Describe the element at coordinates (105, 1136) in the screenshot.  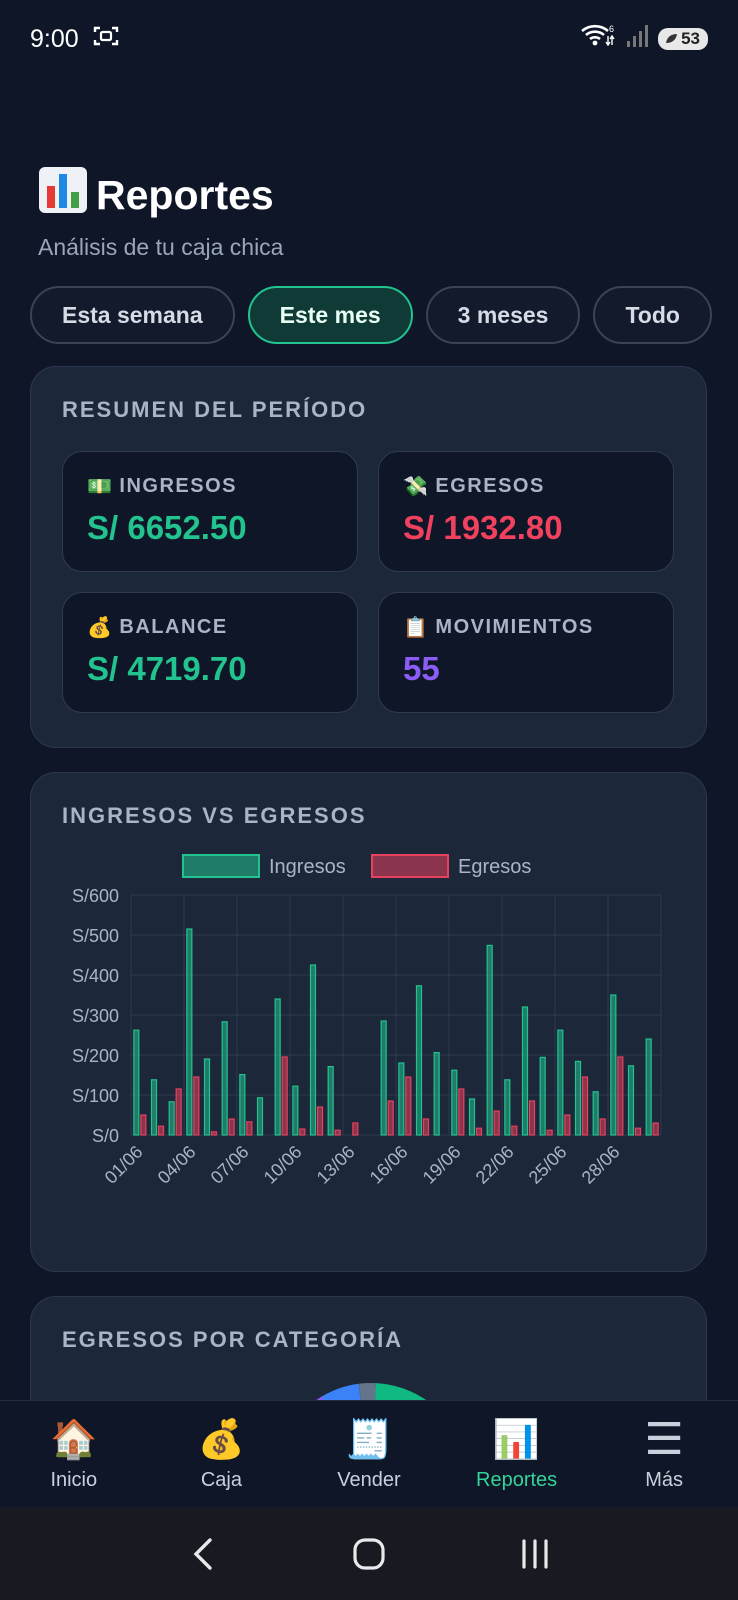
I see `y-tick-label: S/0` at that location.